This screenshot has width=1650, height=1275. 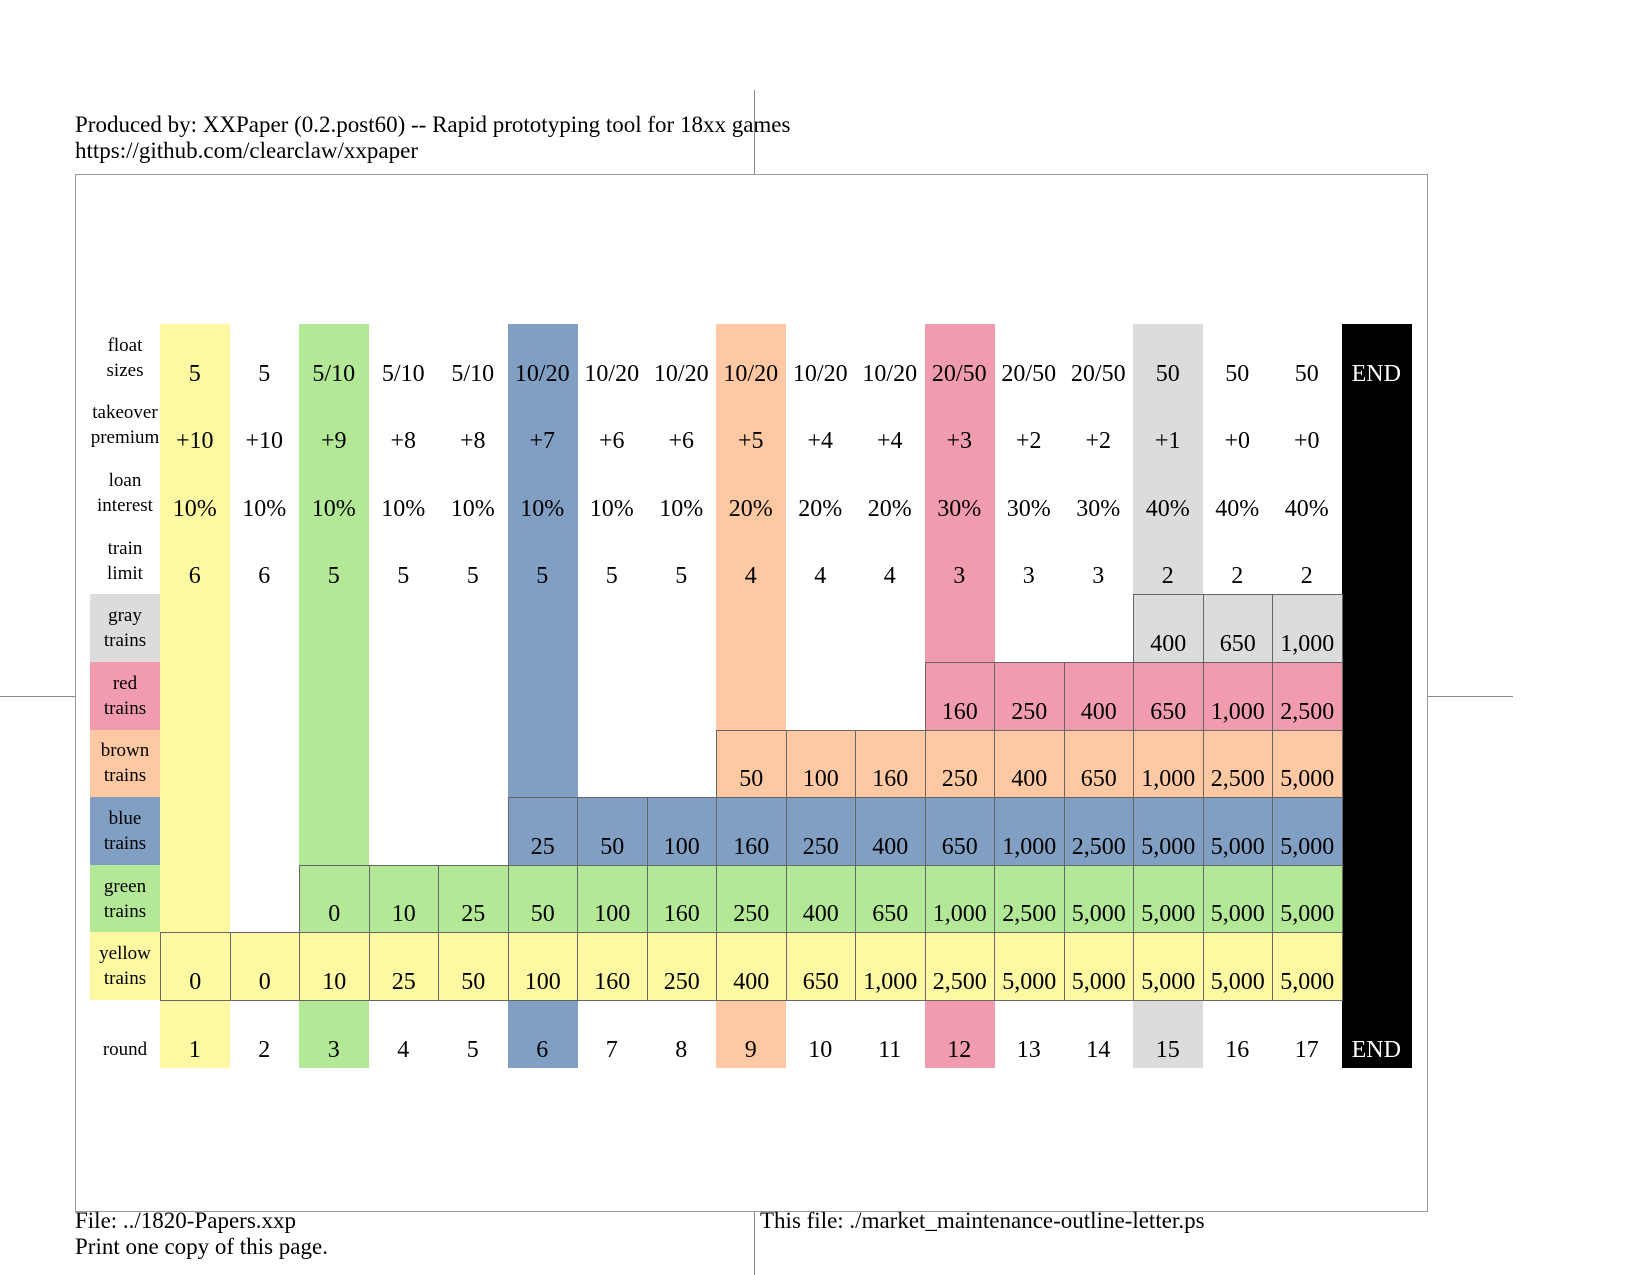 What do you see at coordinates (1307, 628) in the screenshot?
I see `gray-train-price: 1,000` at bounding box center [1307, 628].